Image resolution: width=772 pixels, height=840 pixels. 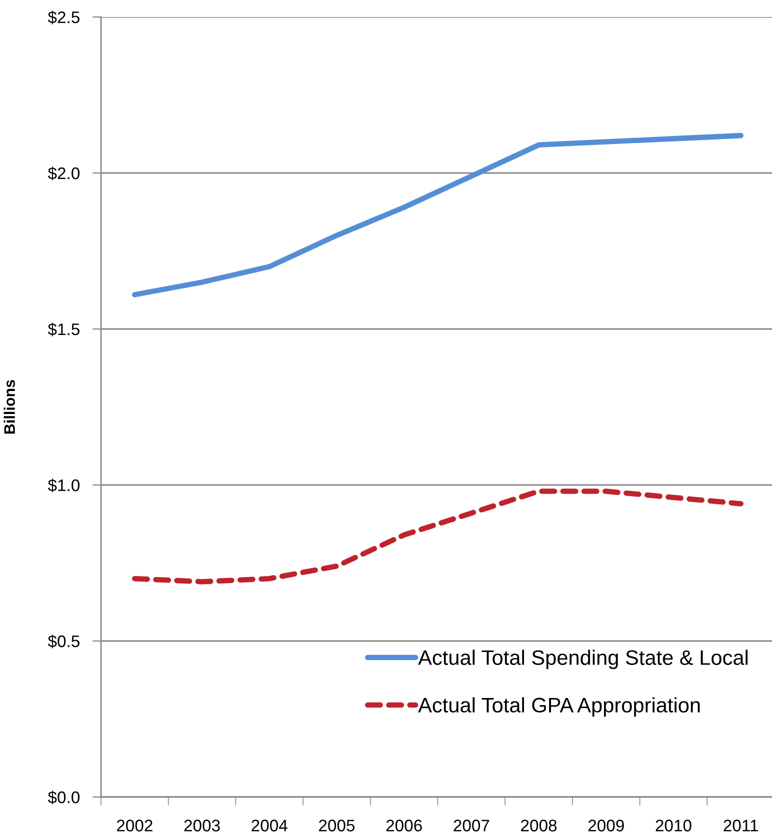 I want to click on x-tick-label: 2002, so click(x=134, y=826).